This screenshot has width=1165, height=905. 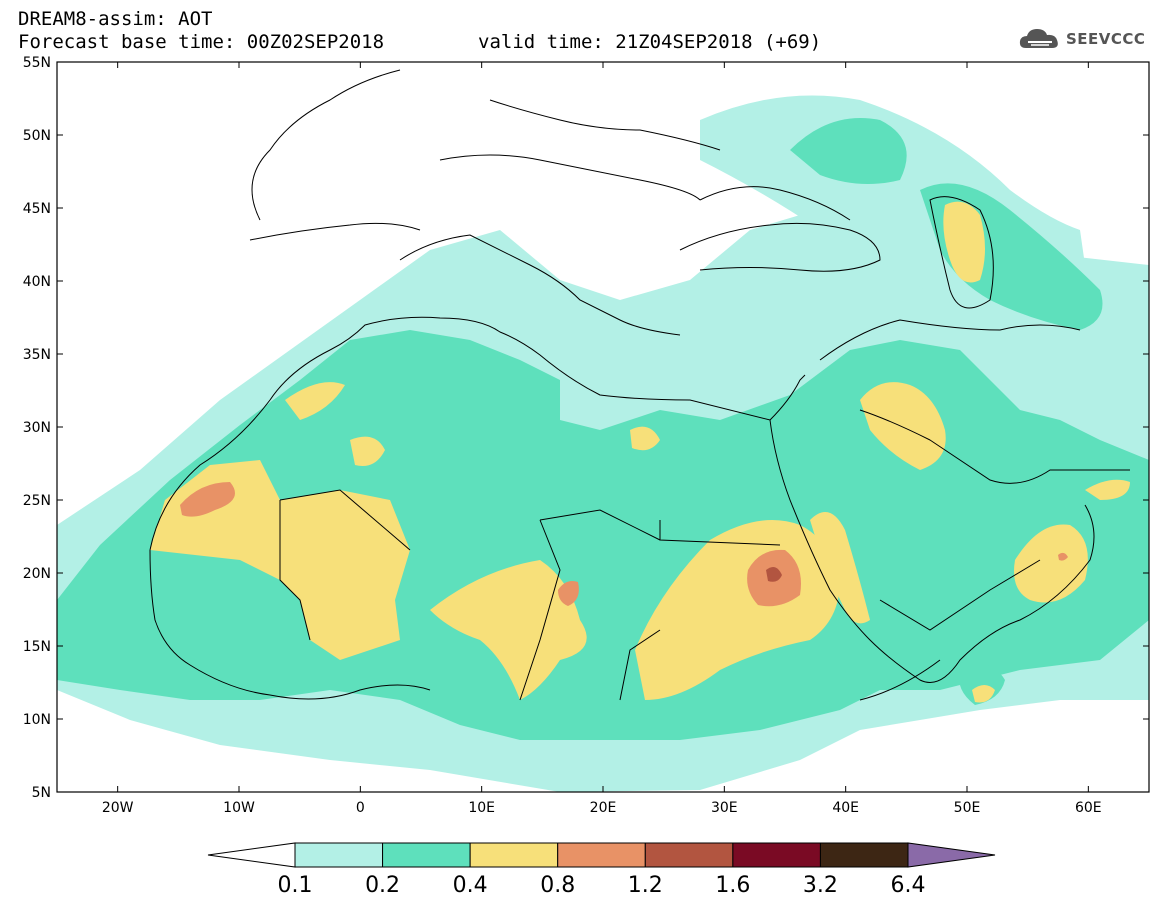 What do you see at coordinates (1038, 38) in the screenshot?
I see `cloud-icon` at bounding box center [1038, 38].